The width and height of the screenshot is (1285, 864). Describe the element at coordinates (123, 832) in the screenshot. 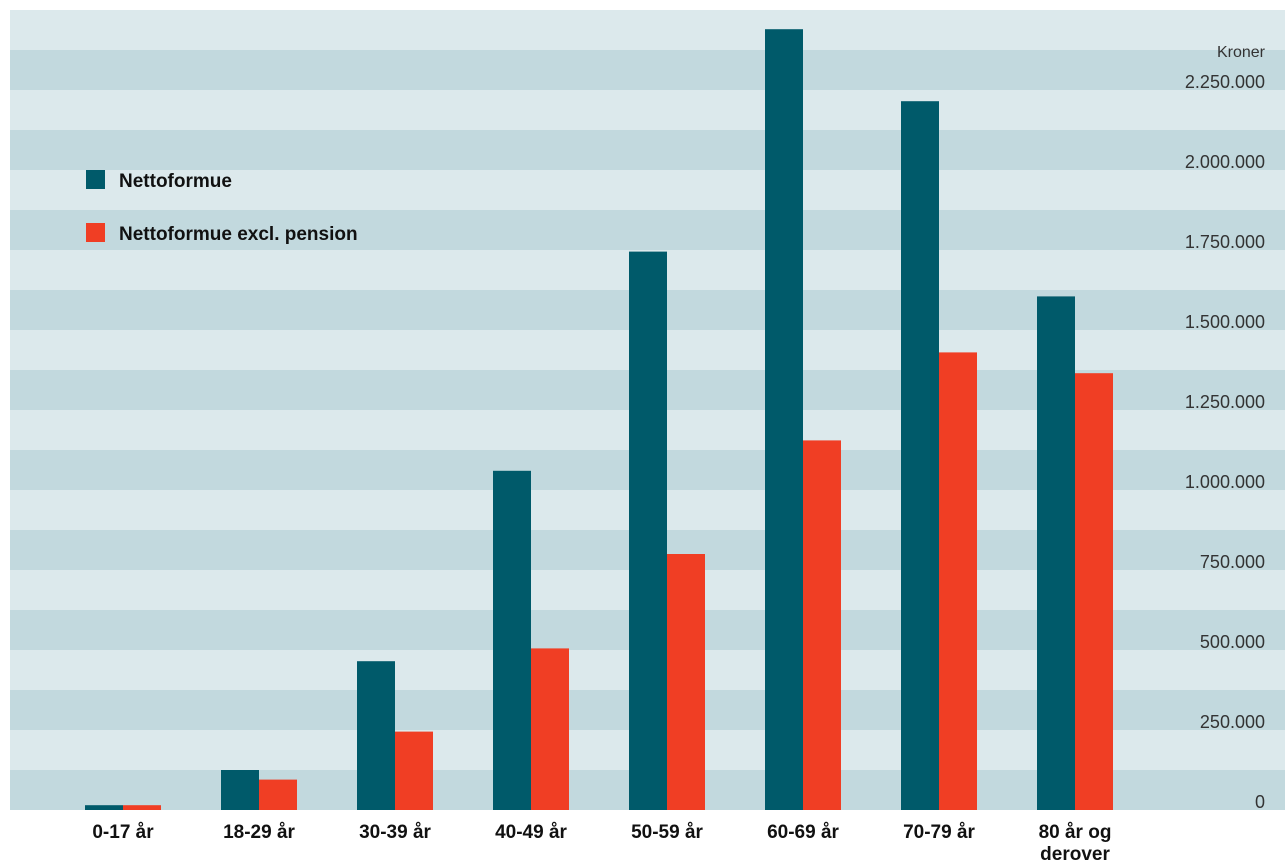

I see `x-category-label: 0-17 år` at that location.